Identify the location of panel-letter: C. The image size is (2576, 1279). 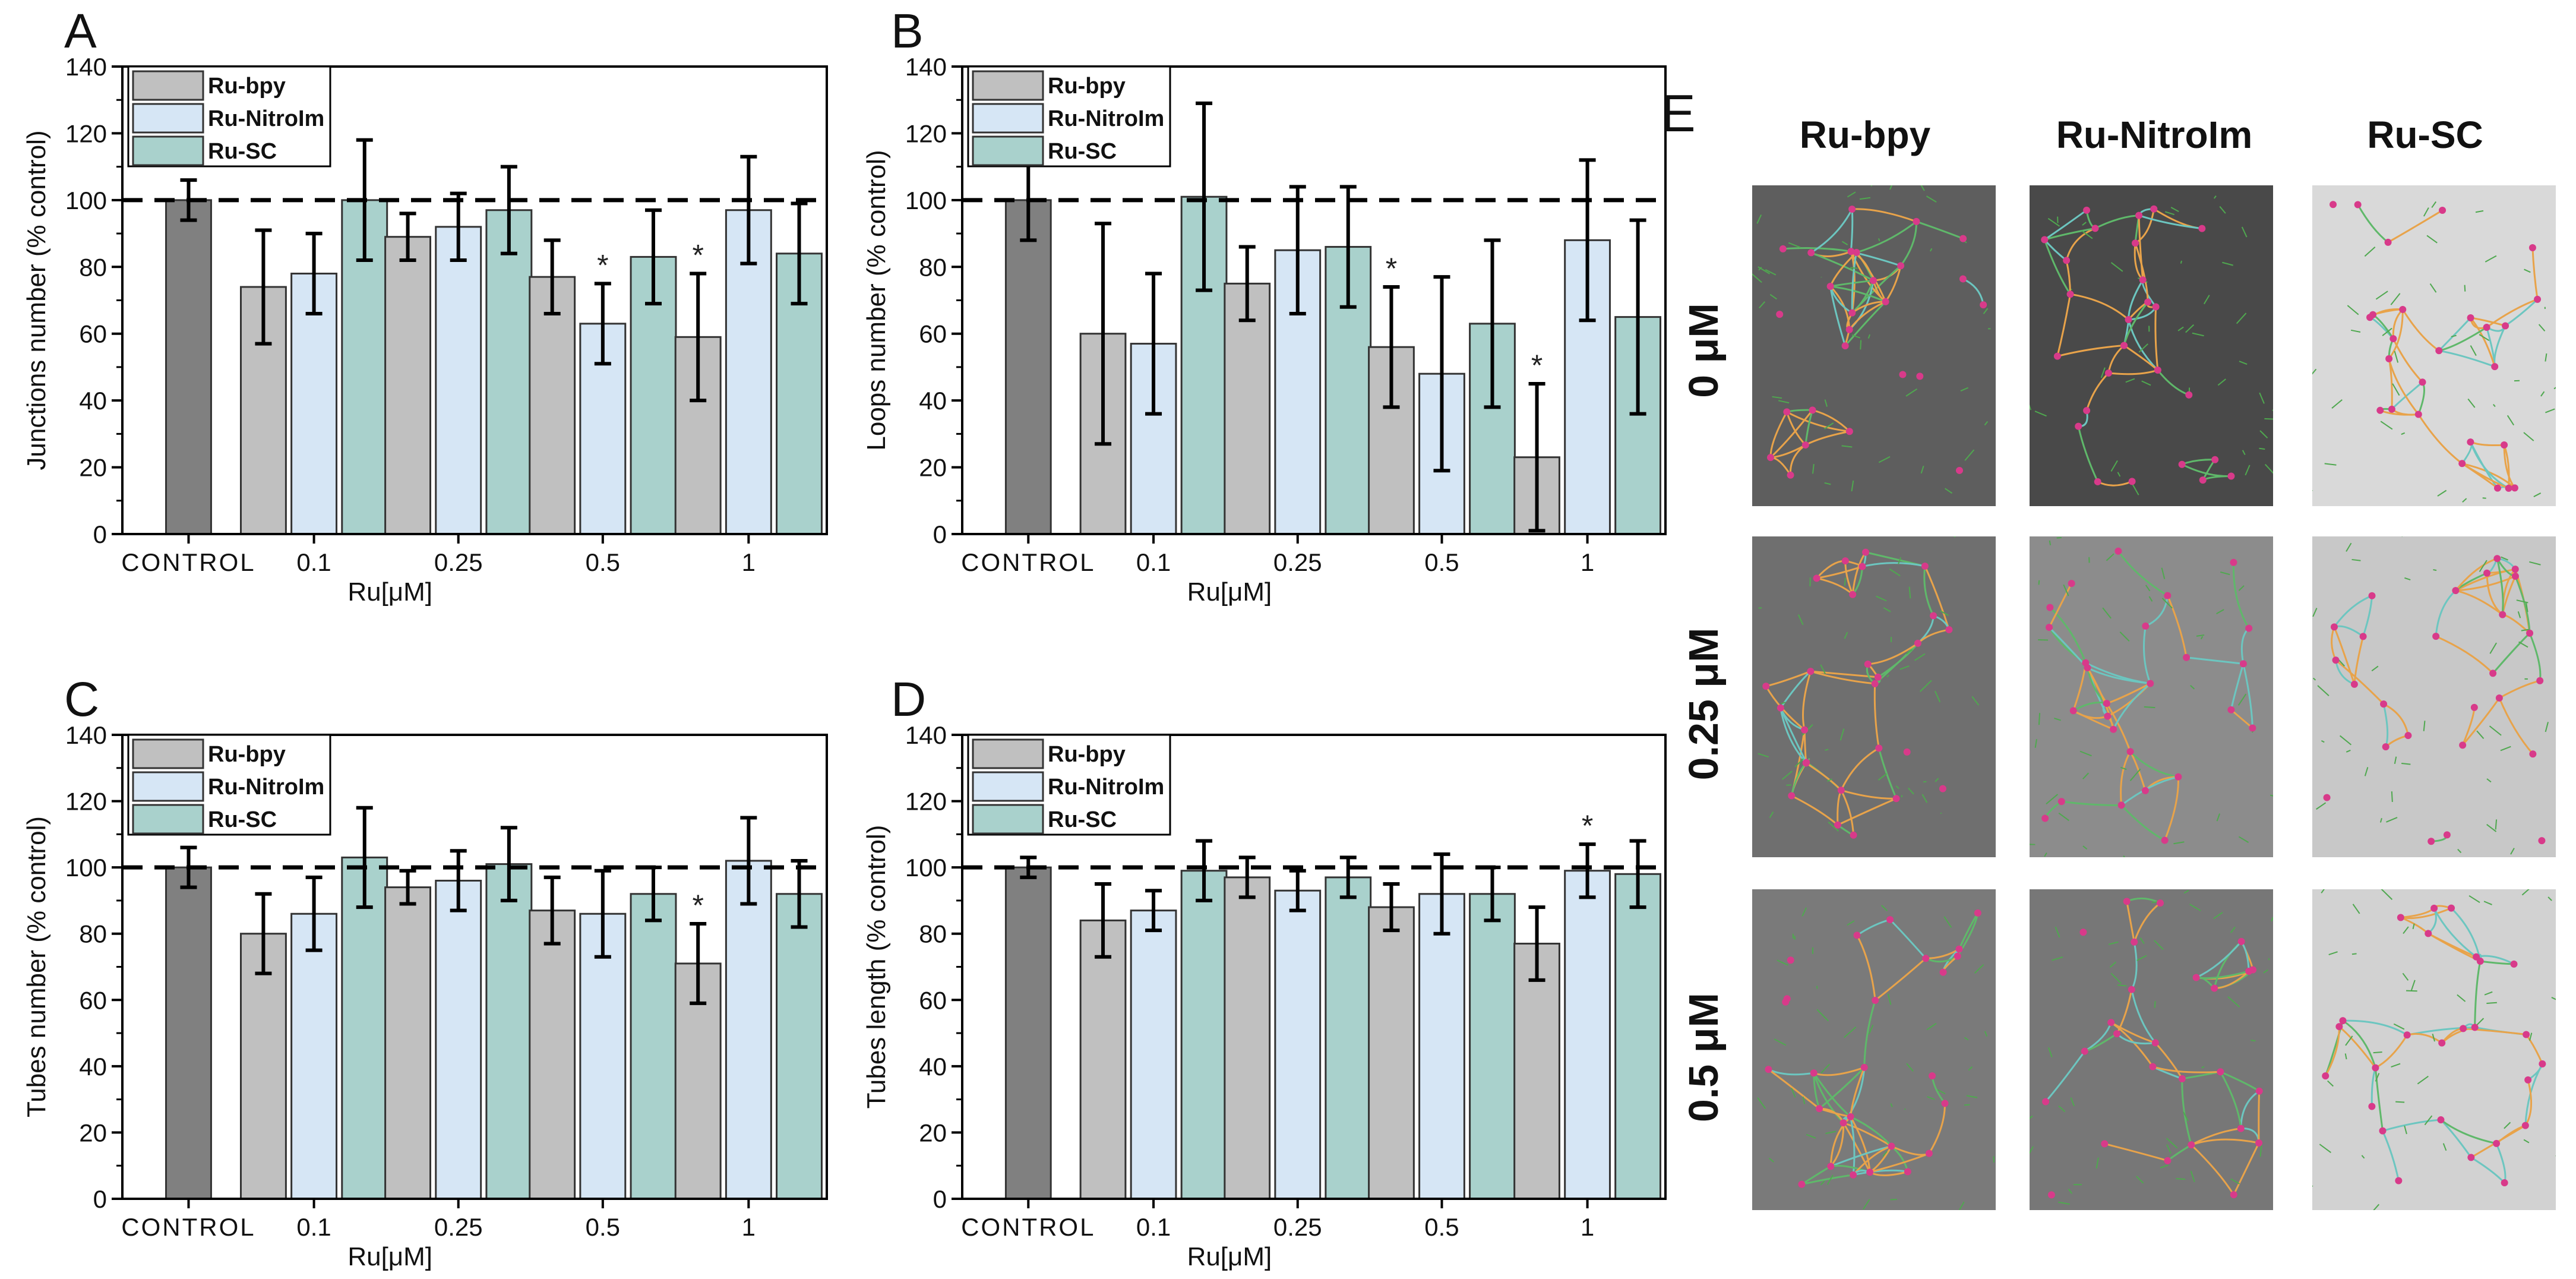
(81, 699).